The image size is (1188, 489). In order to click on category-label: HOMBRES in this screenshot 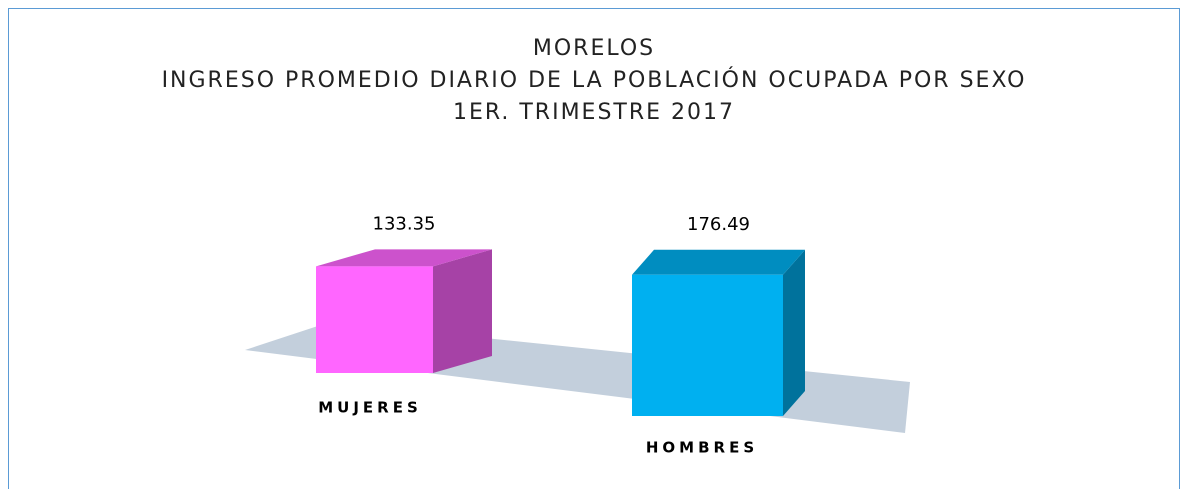, I will do `click(702, 448)`.